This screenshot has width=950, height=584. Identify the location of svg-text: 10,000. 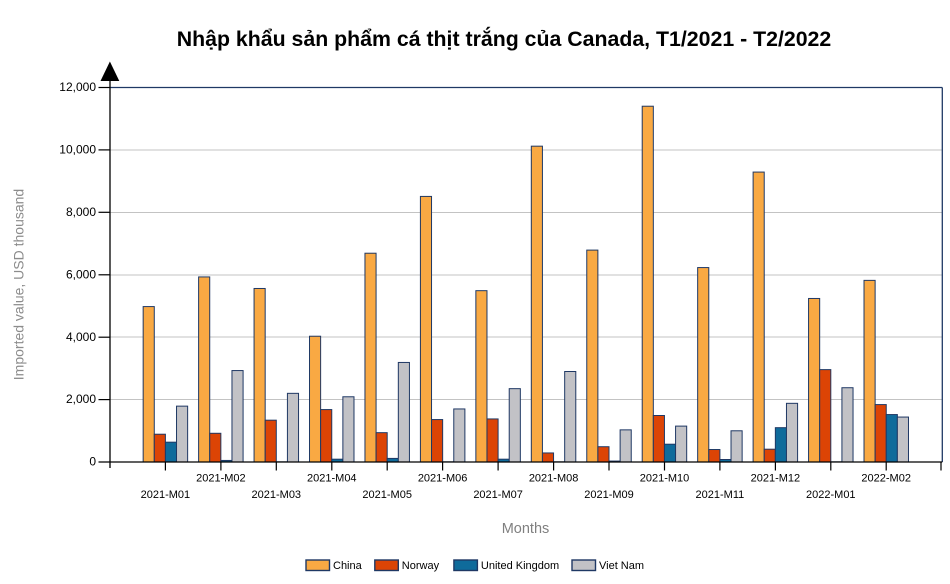
(77, 150).